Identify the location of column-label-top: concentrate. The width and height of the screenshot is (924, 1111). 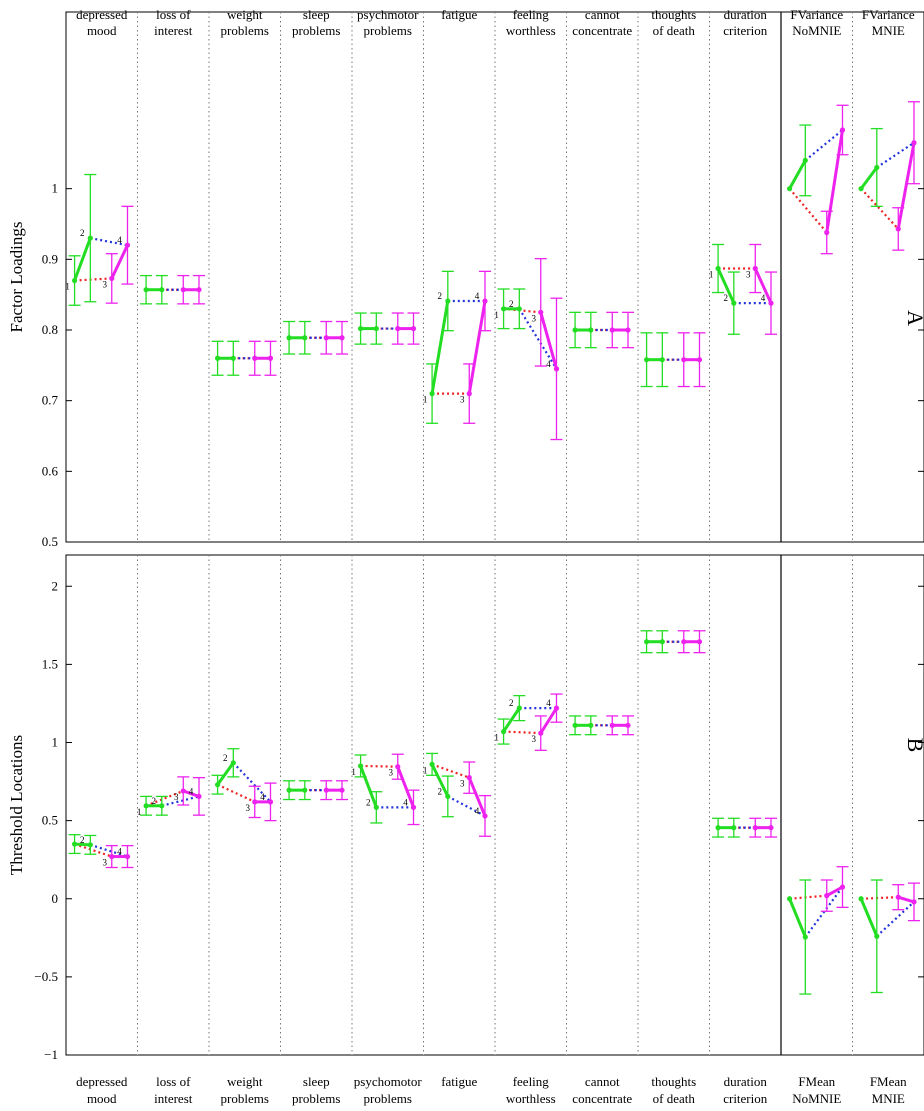
(602, 30).